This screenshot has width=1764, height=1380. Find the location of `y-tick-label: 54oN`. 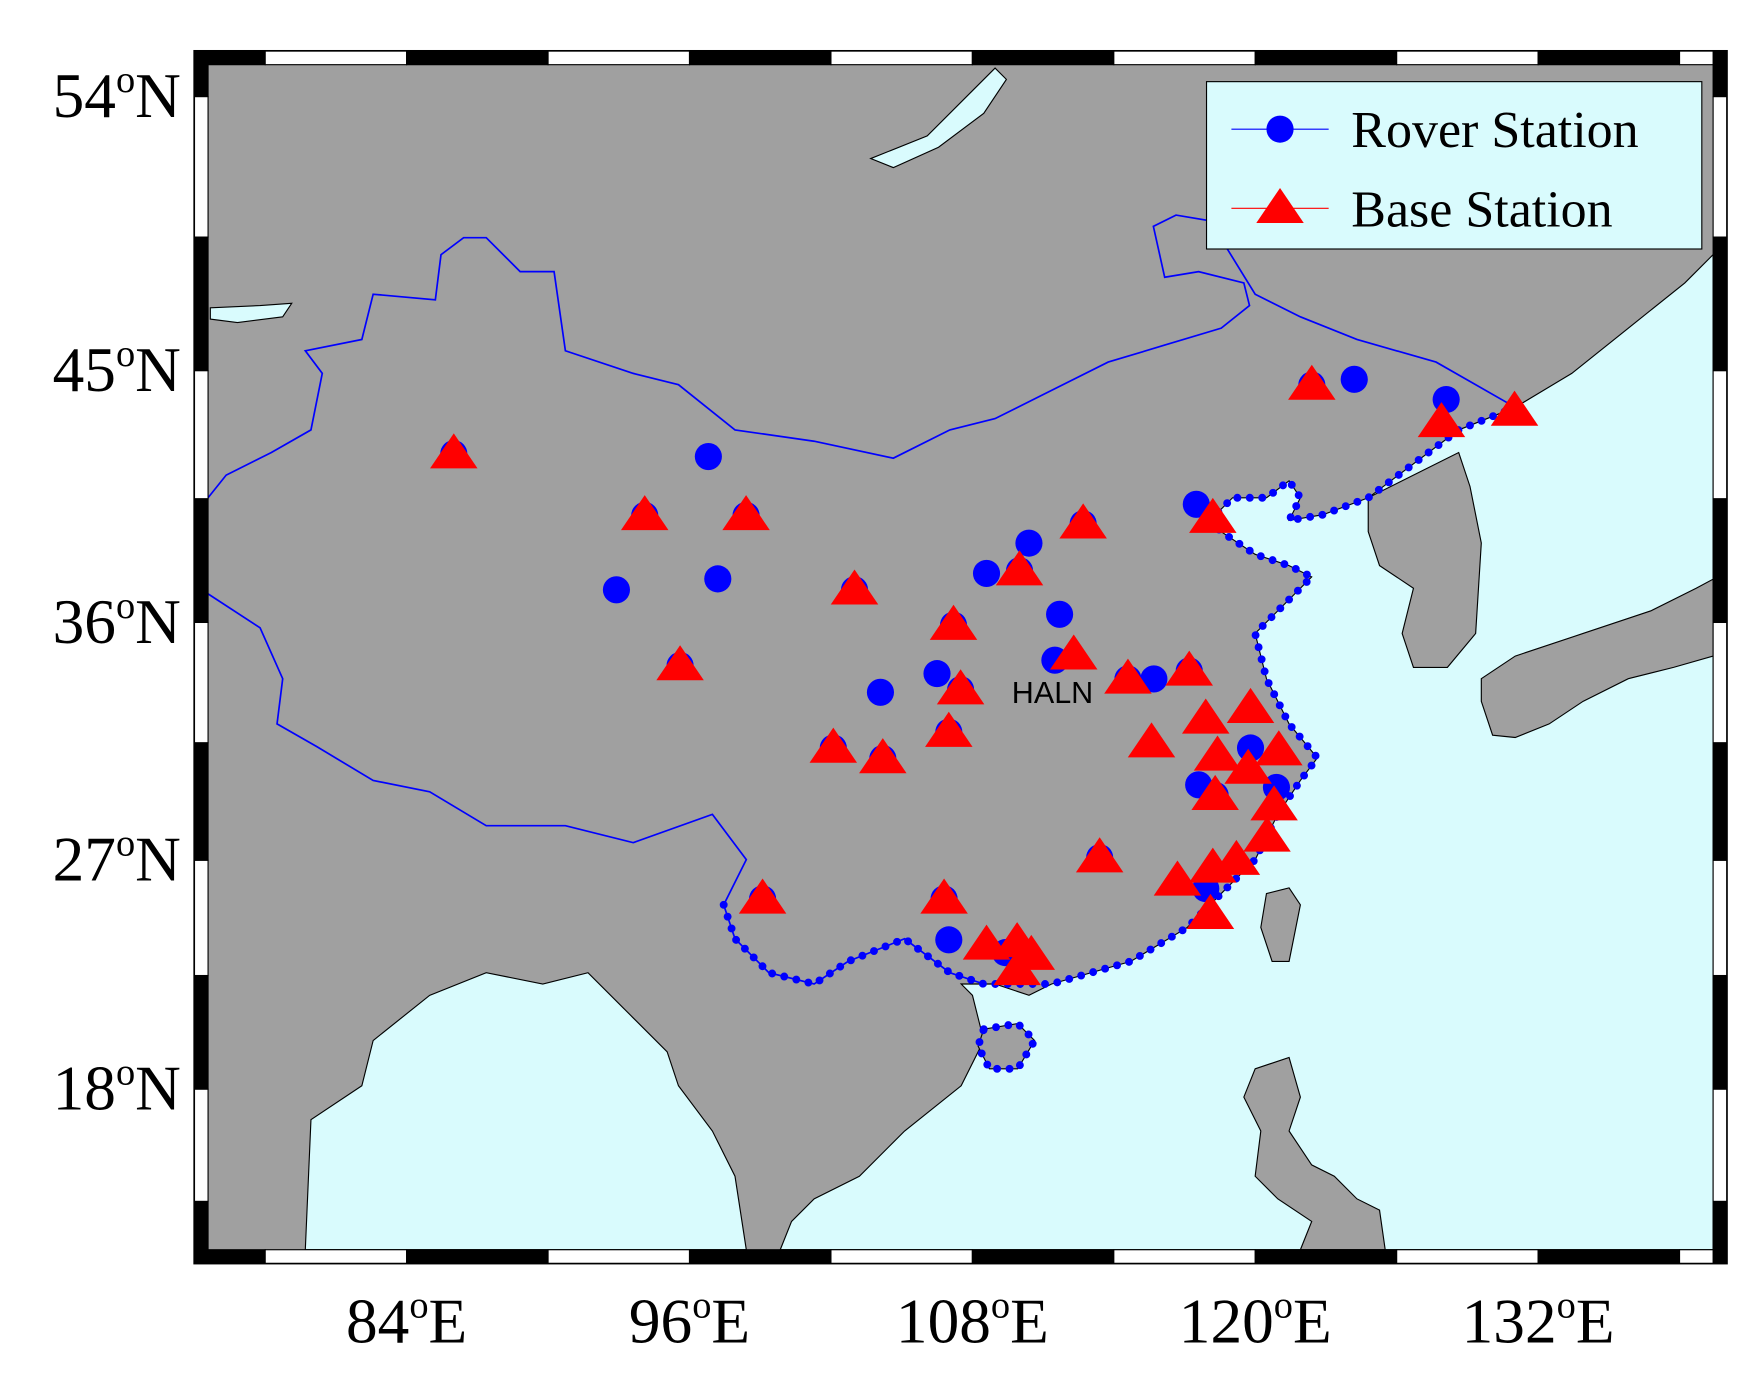

y-tick-label: 54oN is located at coordinates (117, 95).